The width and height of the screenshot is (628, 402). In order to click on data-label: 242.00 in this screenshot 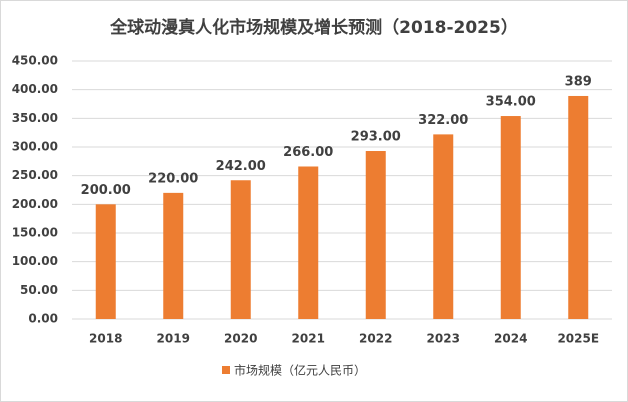, I will do `click(241, 166)`.